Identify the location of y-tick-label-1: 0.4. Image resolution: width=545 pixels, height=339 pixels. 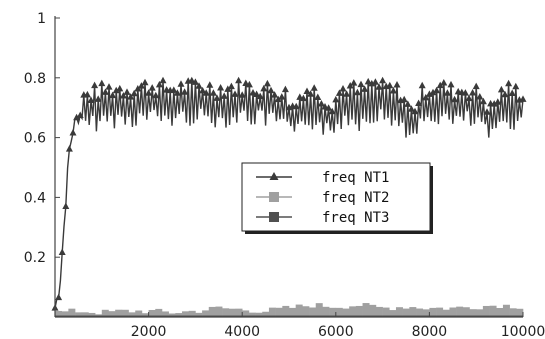
(35, 198).